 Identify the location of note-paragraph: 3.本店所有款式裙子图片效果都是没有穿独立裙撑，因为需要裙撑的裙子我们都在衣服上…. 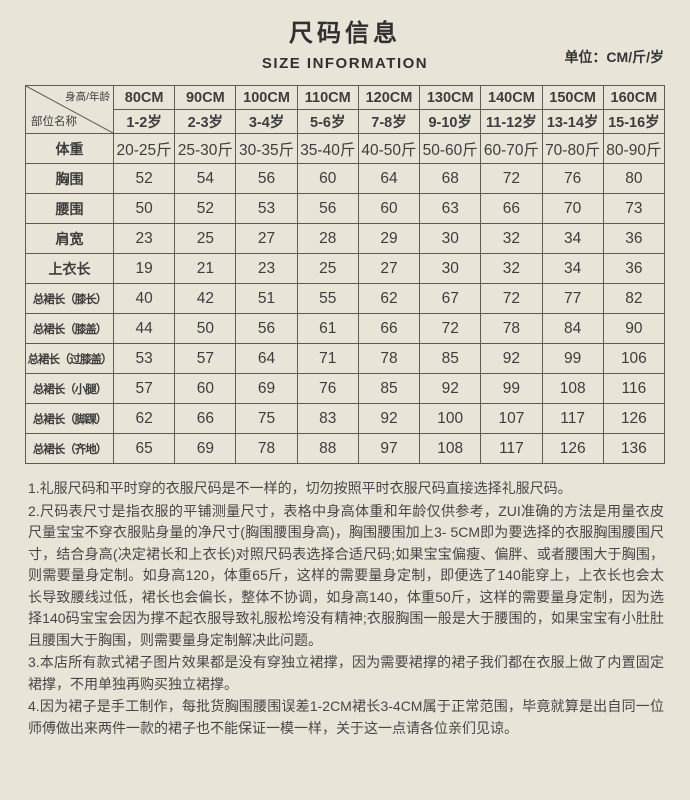
(346, 673).